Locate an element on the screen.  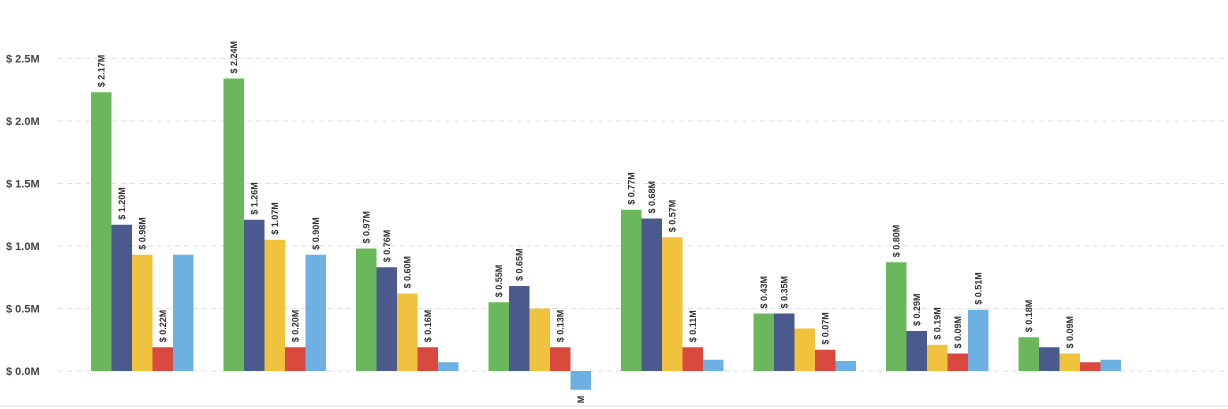
y-tick-label: $ 2.5M is located at coordinates (23, 60).